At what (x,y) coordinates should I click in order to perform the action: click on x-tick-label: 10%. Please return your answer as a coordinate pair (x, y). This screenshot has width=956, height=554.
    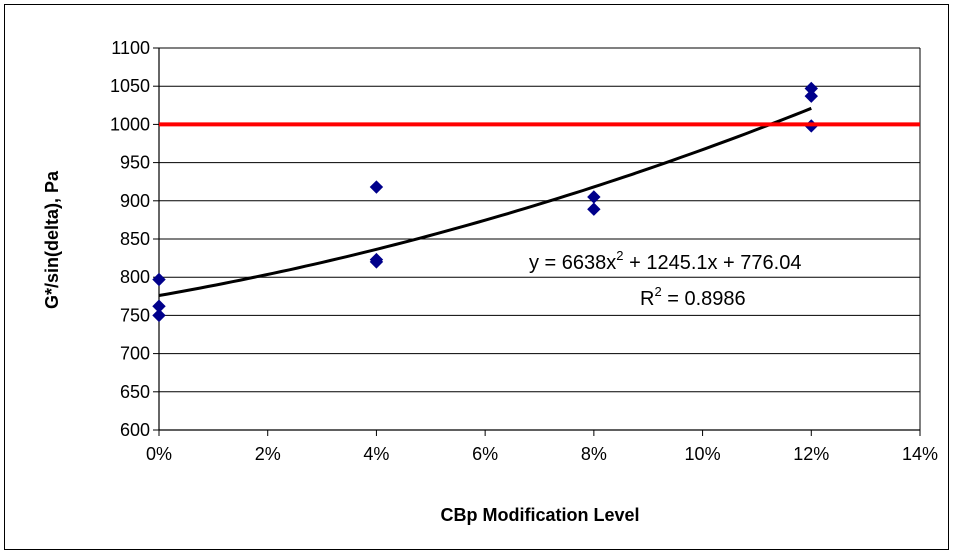
    Looking at the image, I should click on (703, 454).